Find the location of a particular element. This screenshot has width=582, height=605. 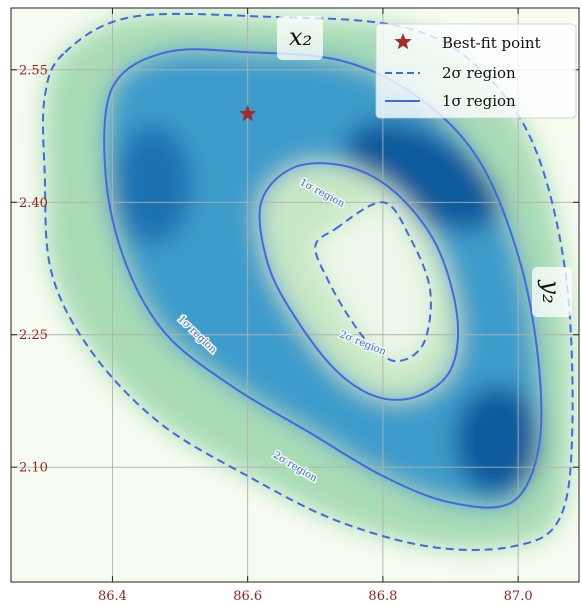

legend-label-best-fit: Best-fit point is located at coordinates (491, 43).